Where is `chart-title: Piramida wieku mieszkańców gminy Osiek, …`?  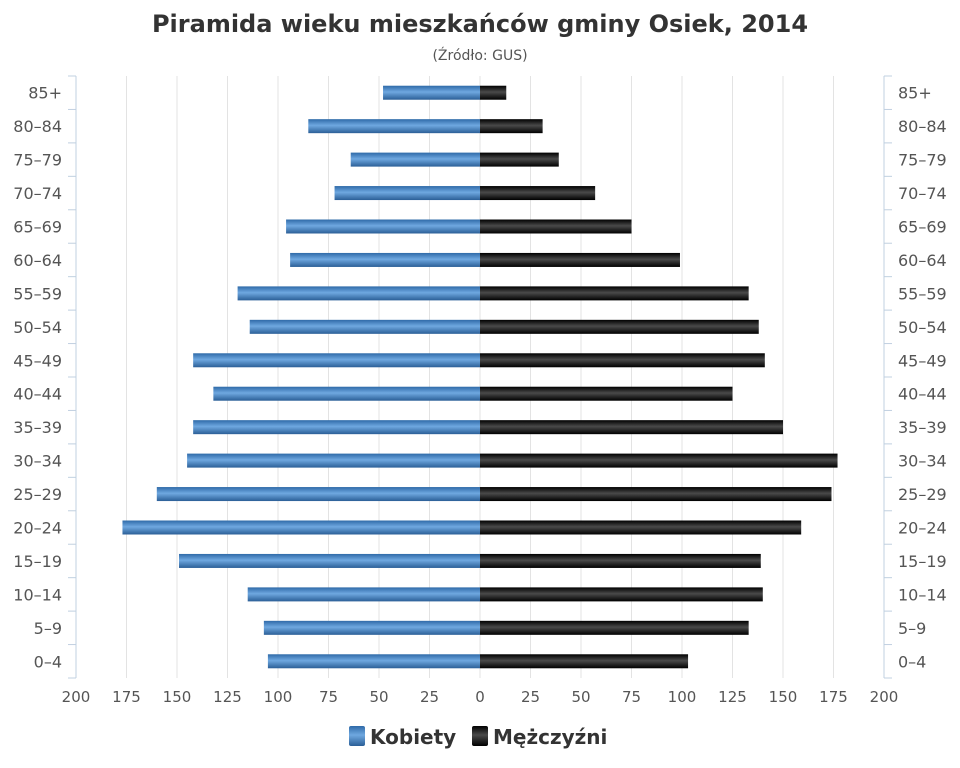 chart-title: Piramida wieku mieszkańców gminy Osiek, … is located at coordinates (480, 24).